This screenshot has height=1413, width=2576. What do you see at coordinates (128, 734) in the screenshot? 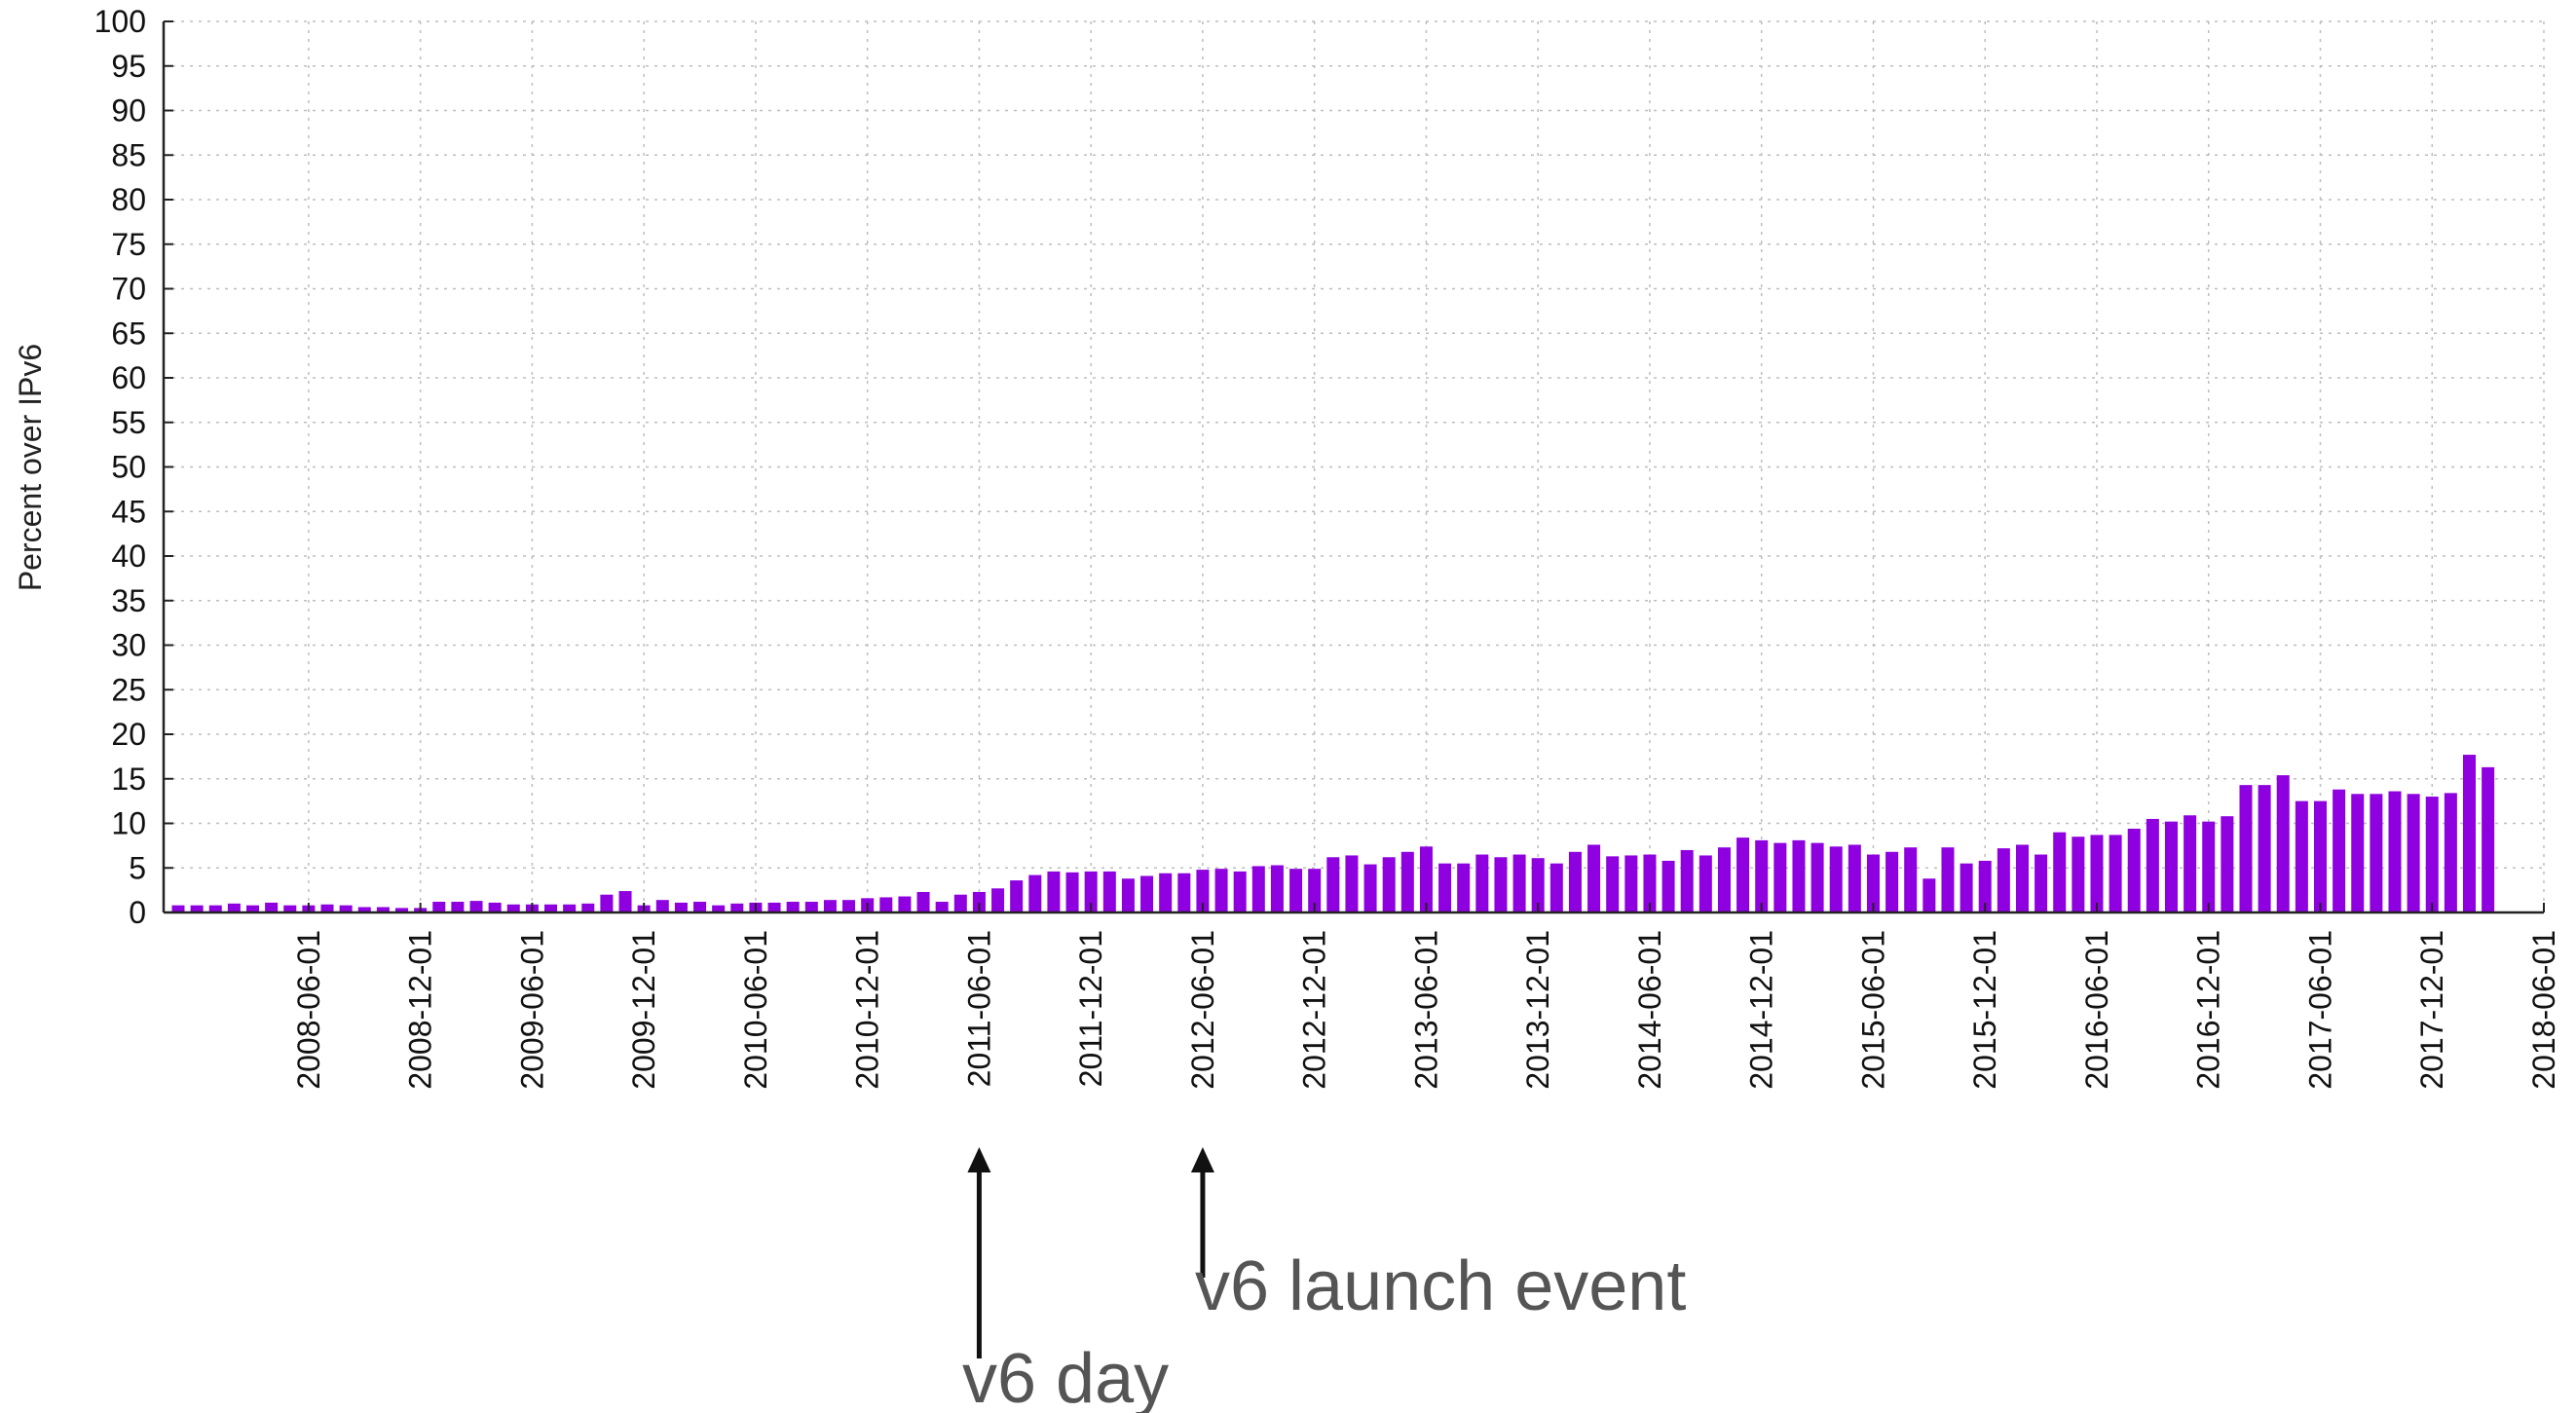
I see `y-tick-label: 20` at bounding box center [128, 734].